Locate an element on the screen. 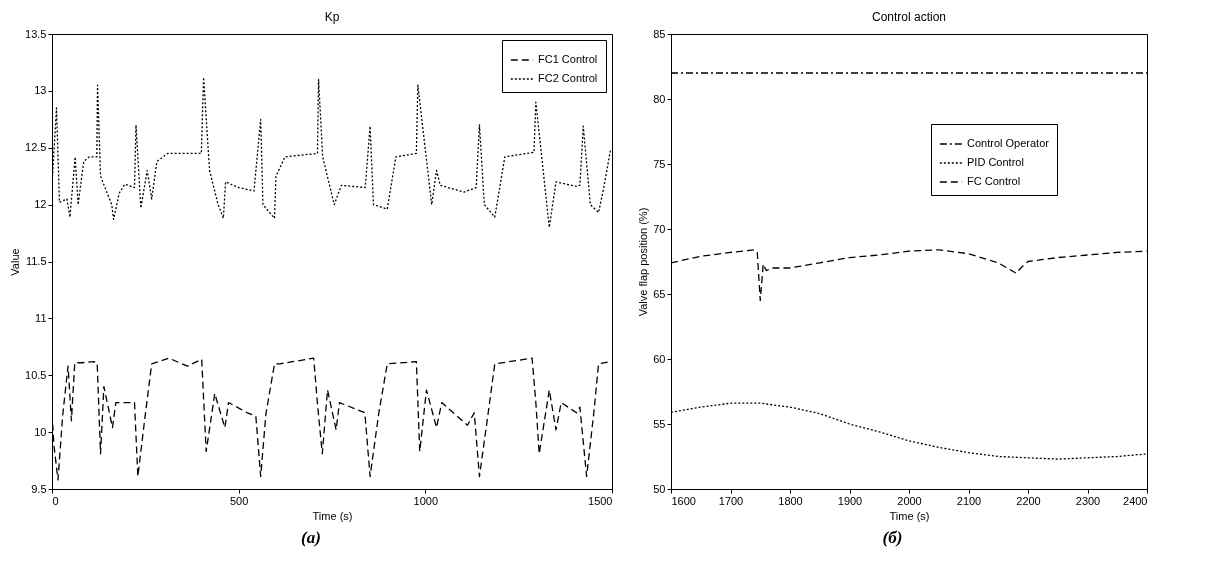  legend-label: FC2 Control is located at coordinates (568, 78).